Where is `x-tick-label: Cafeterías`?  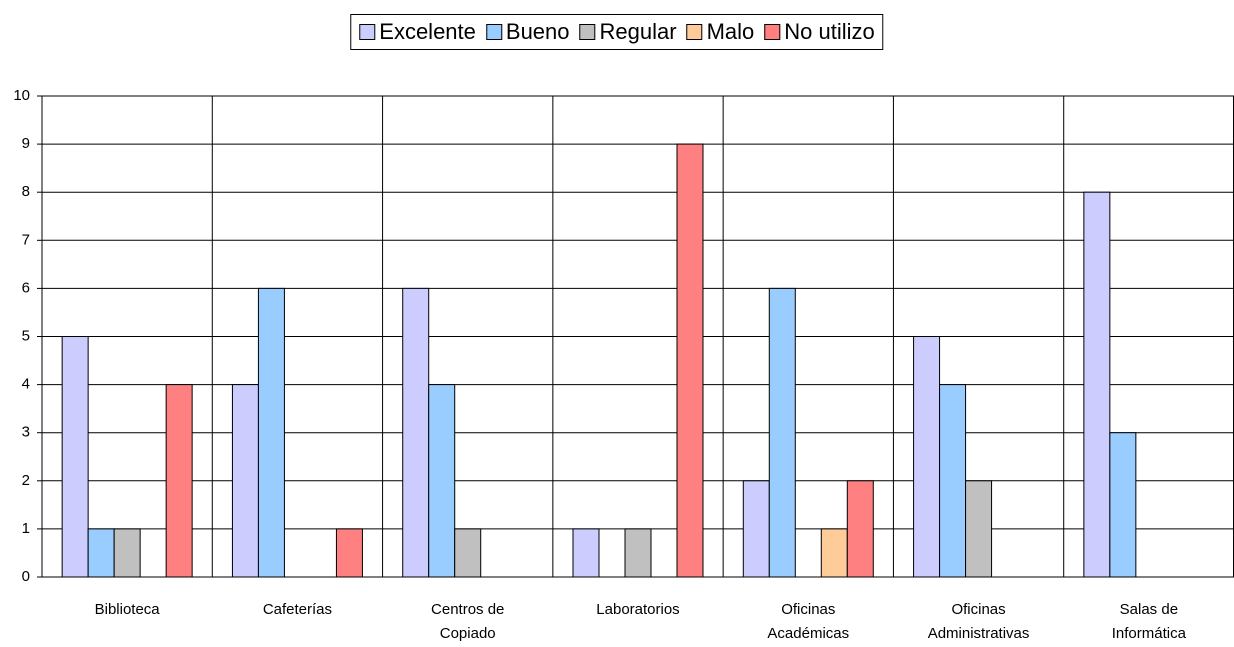
x-tick-label: Cafeterías is located at coordinates (297, 609).